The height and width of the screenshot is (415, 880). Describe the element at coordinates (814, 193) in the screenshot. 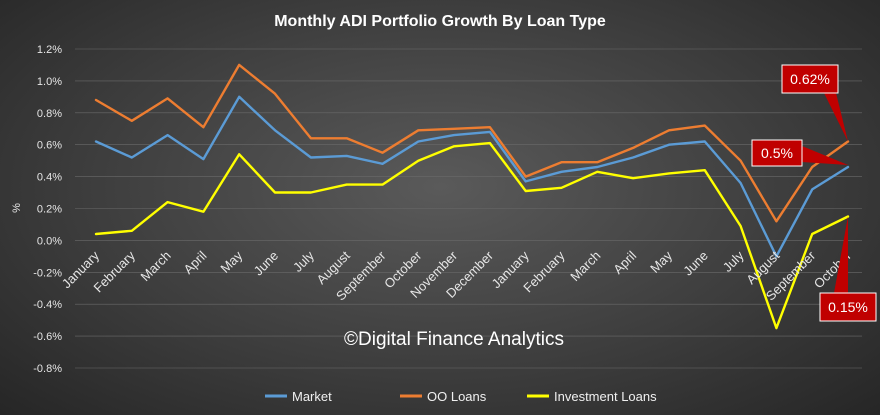

I see `annotations: 0.62% 0.5% 0.15%` at that location.